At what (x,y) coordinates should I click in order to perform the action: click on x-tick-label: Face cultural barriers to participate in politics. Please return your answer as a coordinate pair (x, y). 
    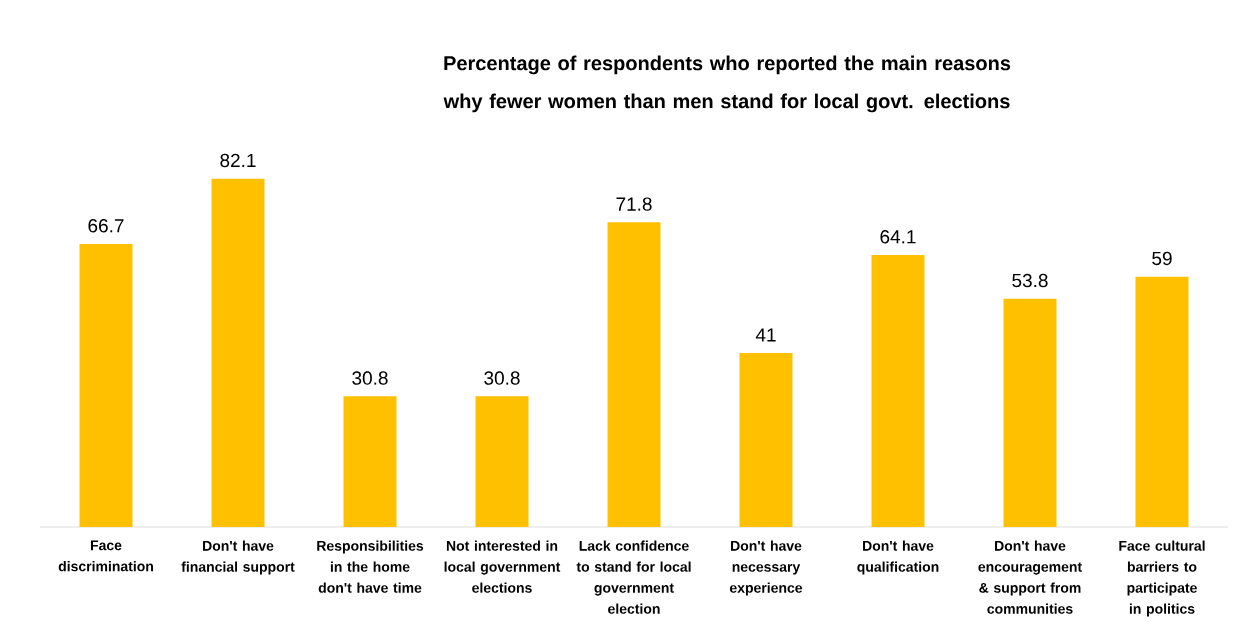
    Looking at the image, I should click on (1162, 578).